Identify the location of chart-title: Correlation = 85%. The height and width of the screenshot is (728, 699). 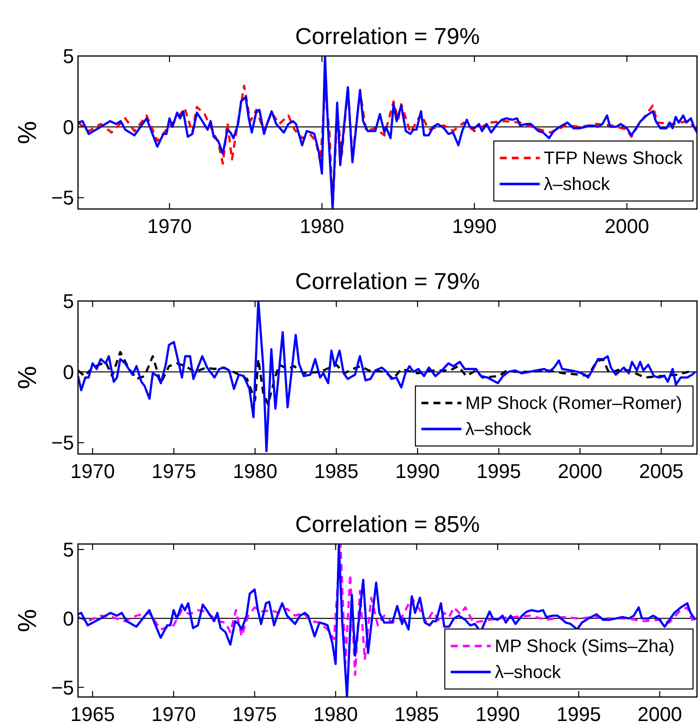
(387, 524).